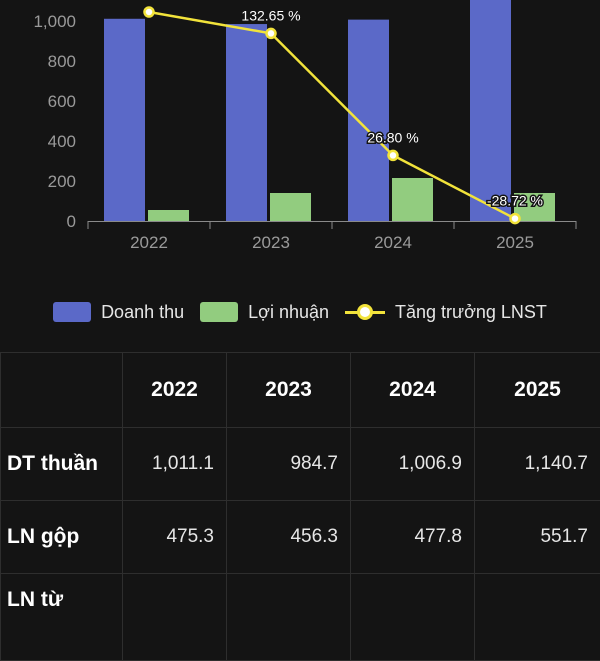 This screenshot has width=600, height=661. What do you see at coordinates (515, 242) in the screenshot?
I see `x-tick-label: 2025` at bounding box center [515, 242].